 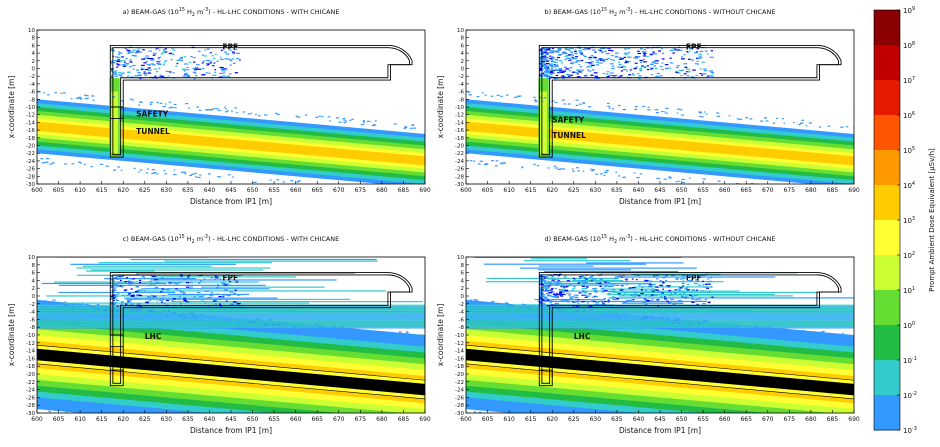 I want to click on y-tick-label: -24, so click(x=459, y=162).